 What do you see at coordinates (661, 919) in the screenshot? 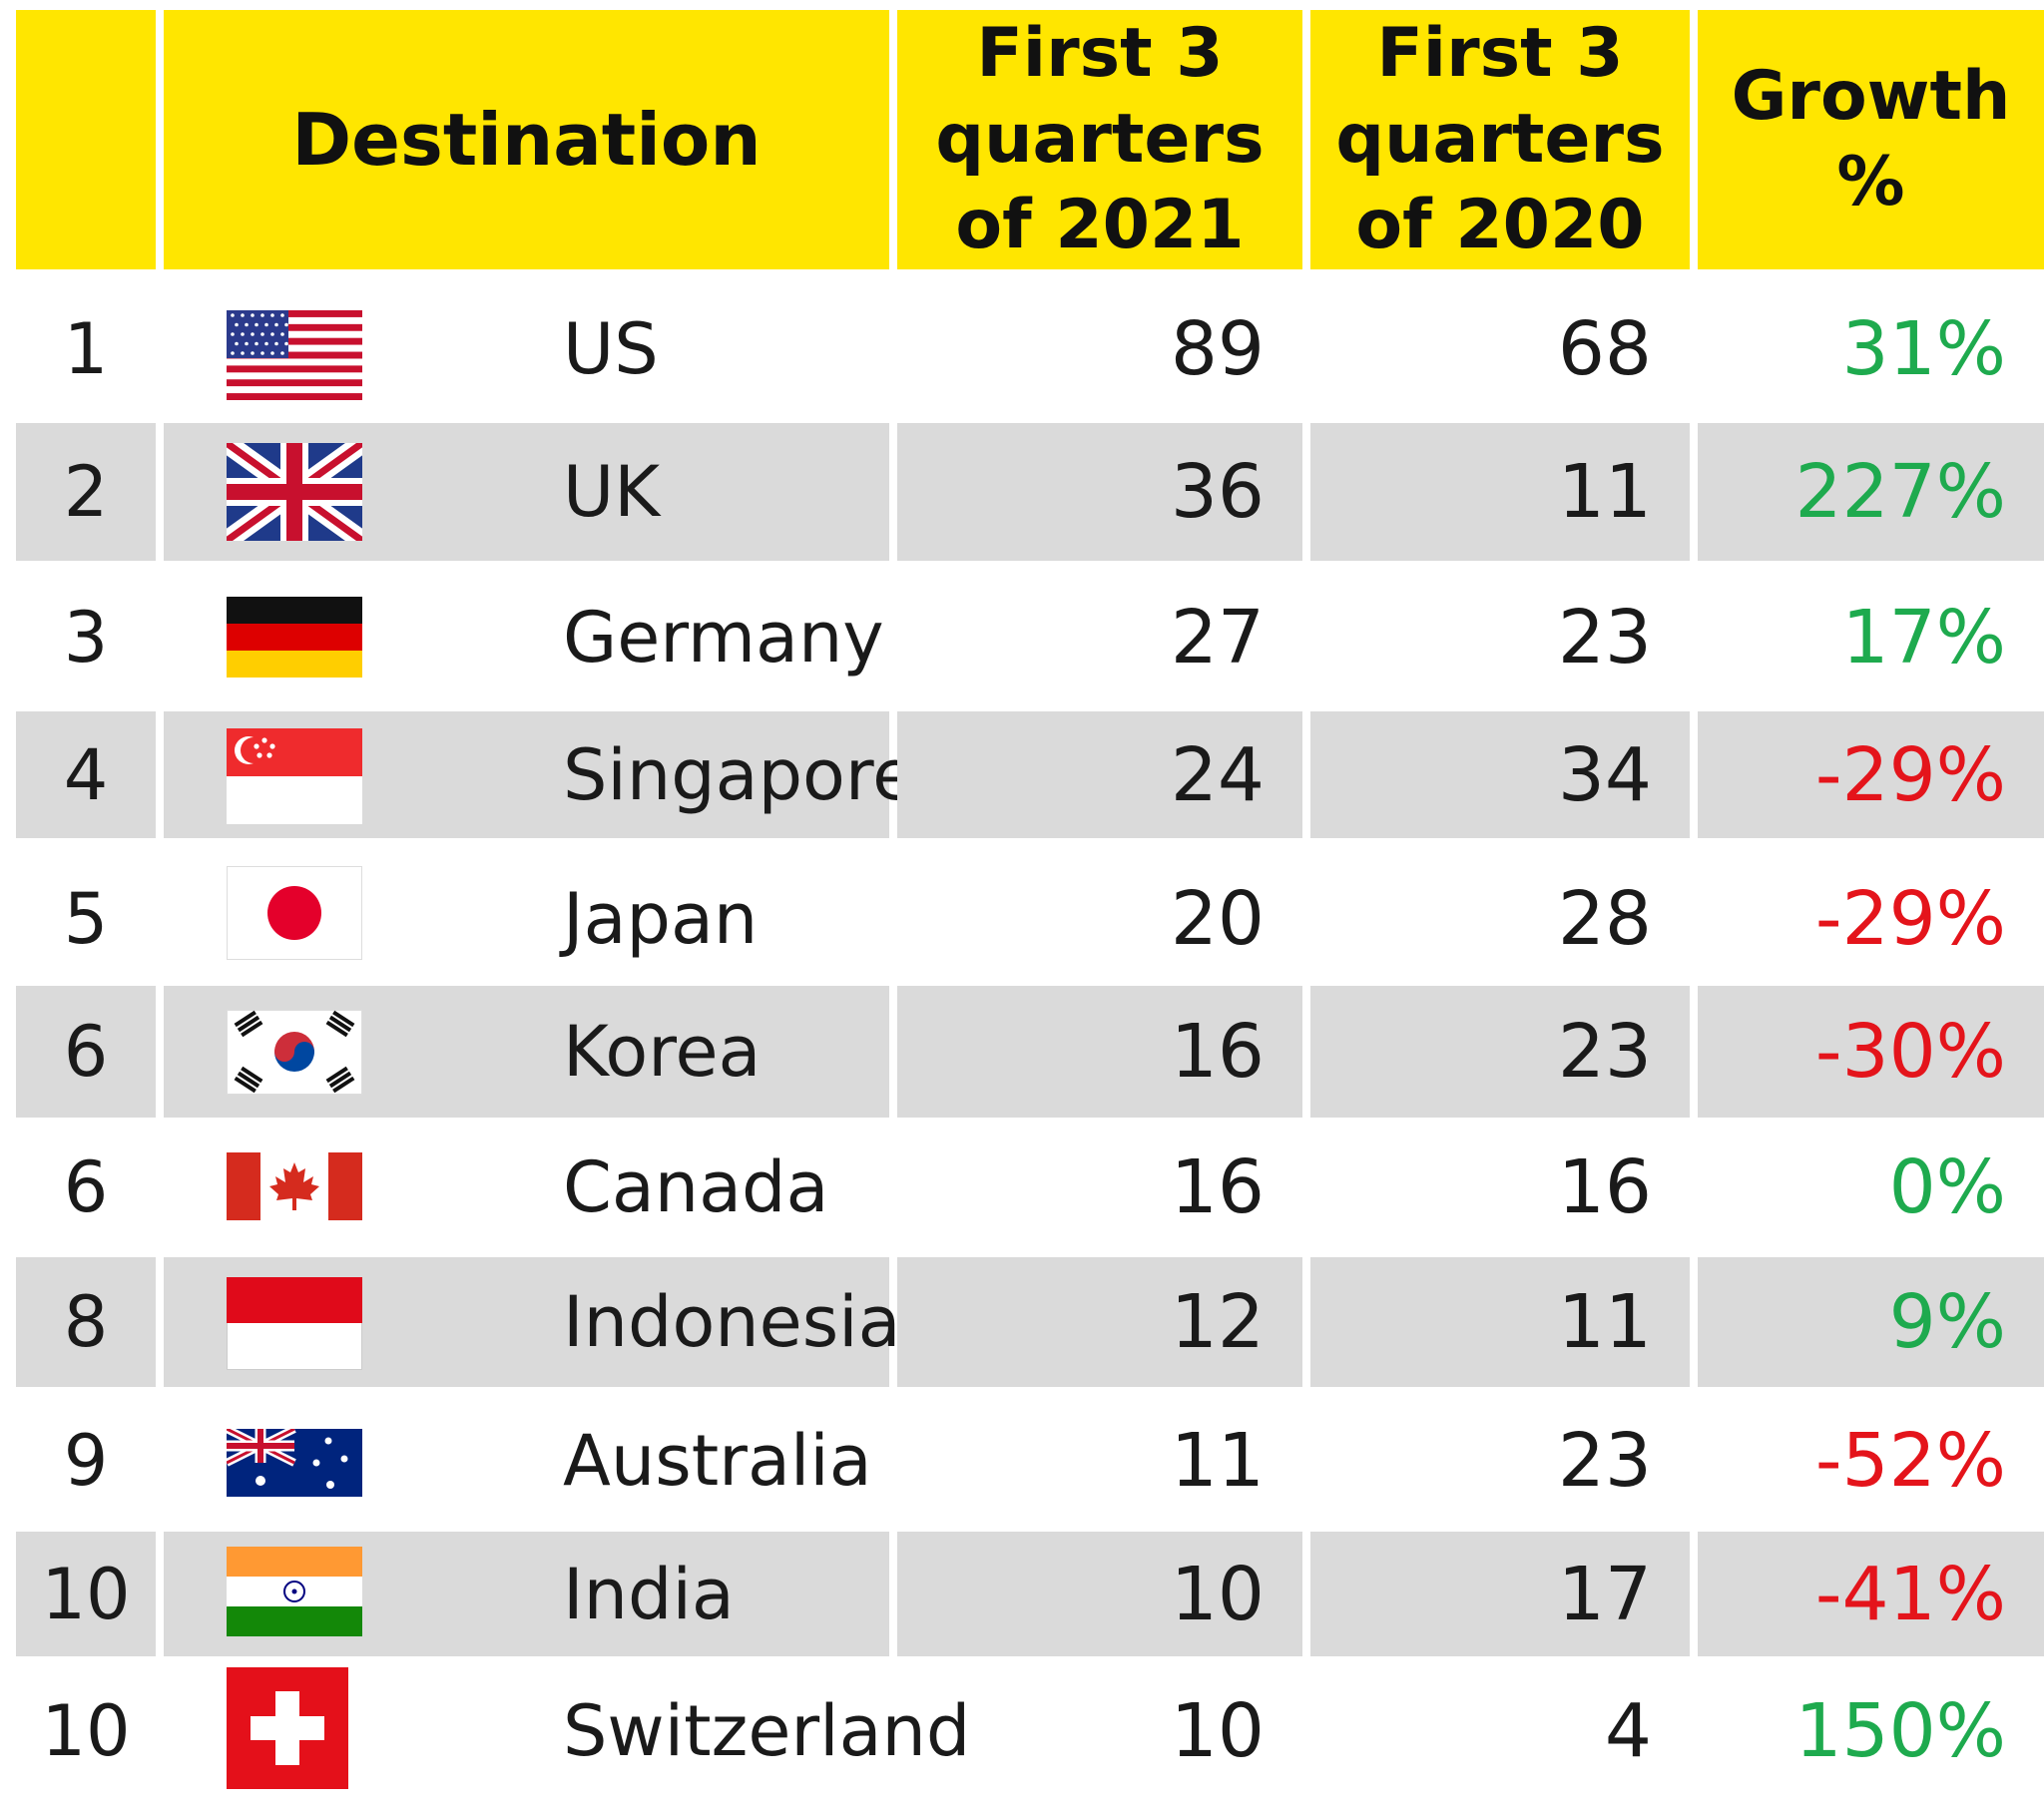
I see `destination-cell: Japan` at bounding box center [661, 919].